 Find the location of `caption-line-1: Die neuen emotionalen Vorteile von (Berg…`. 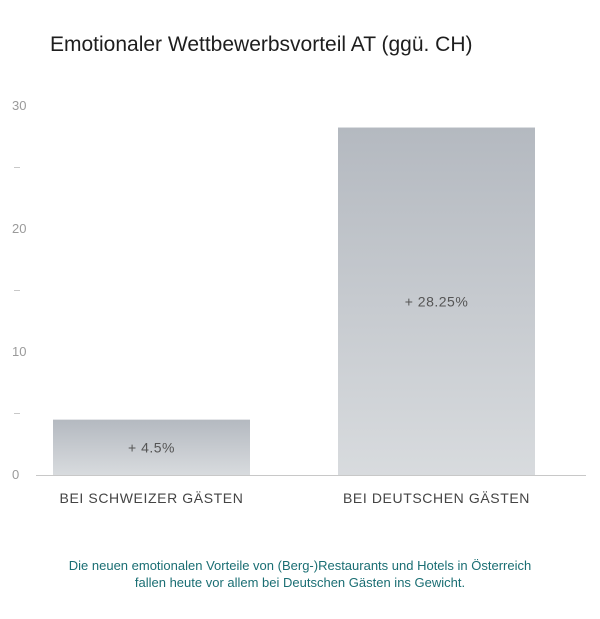

caption-line-1: Die neuen emotionalen Vorteile von (Berg… is located at coordinates (300, 565).